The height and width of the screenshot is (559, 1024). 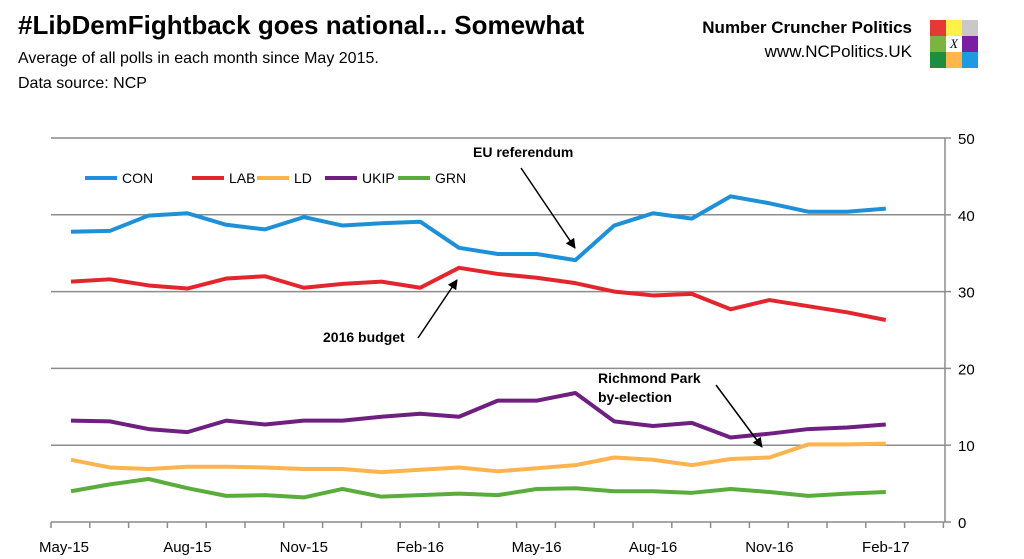 What do you see at coordinates (284, 178) in the screenshot?
I see `legend-item-ld: LD` at bounding box center [284, 178].